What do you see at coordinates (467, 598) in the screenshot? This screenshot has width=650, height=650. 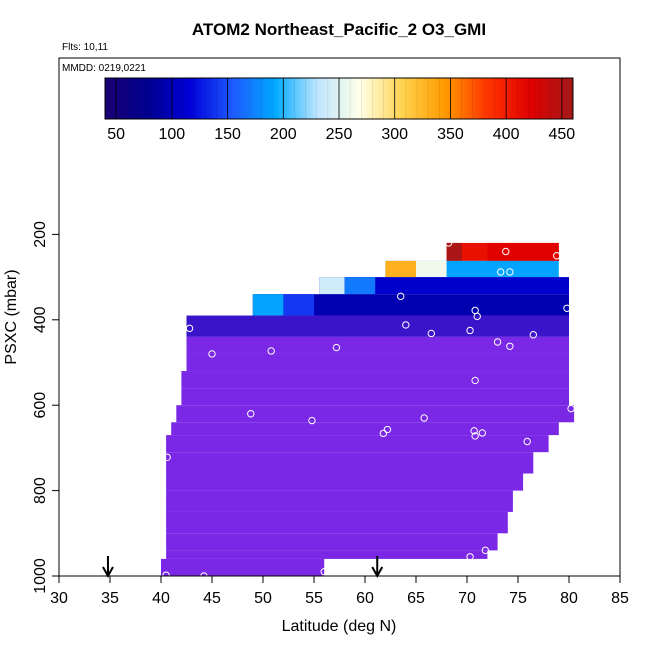 I see `x-tick-label: 70` at bounding box center [467, 598].